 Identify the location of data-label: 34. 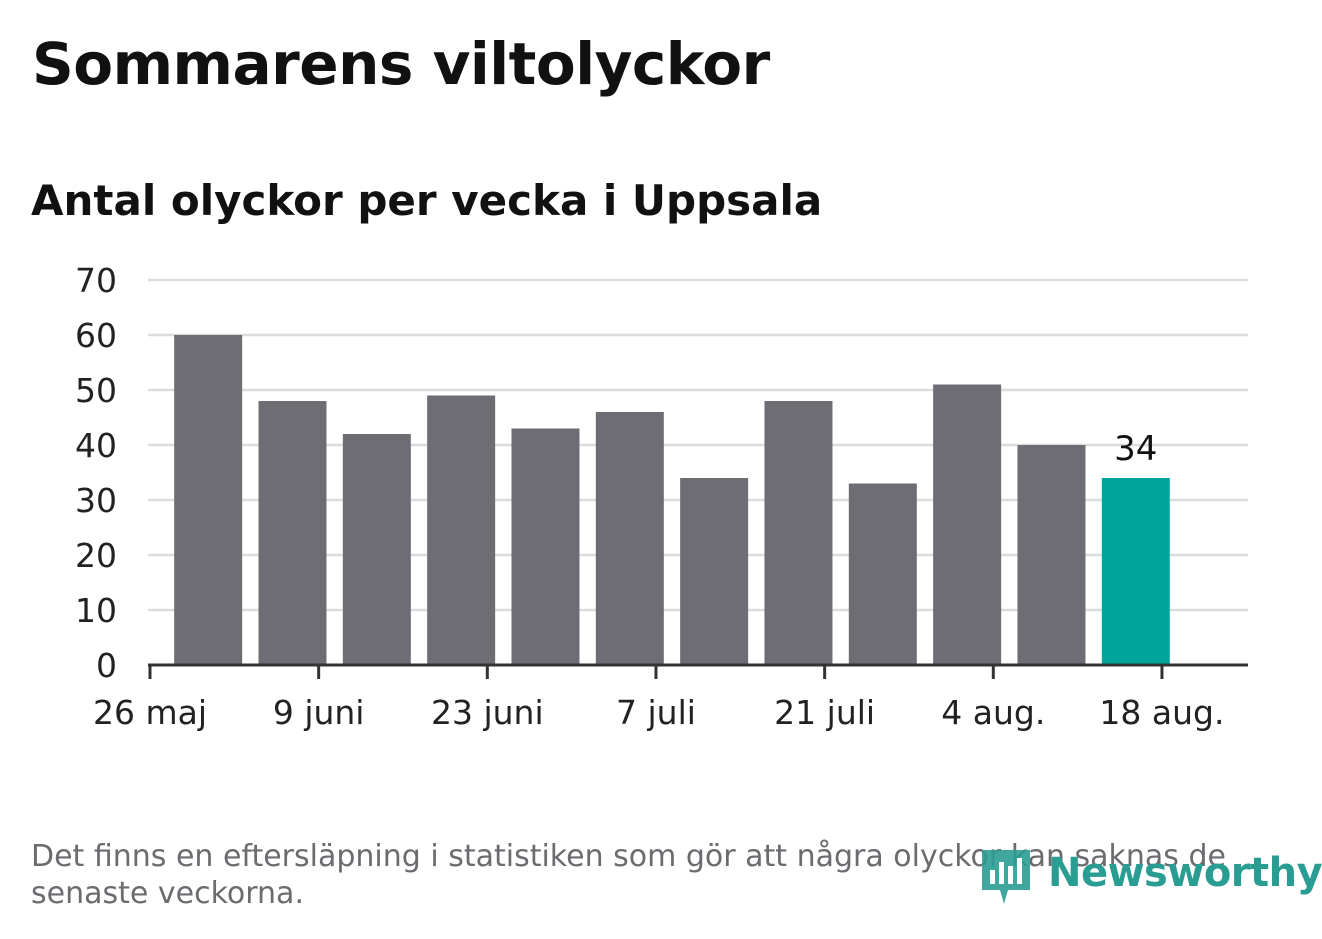
(1135, 449).